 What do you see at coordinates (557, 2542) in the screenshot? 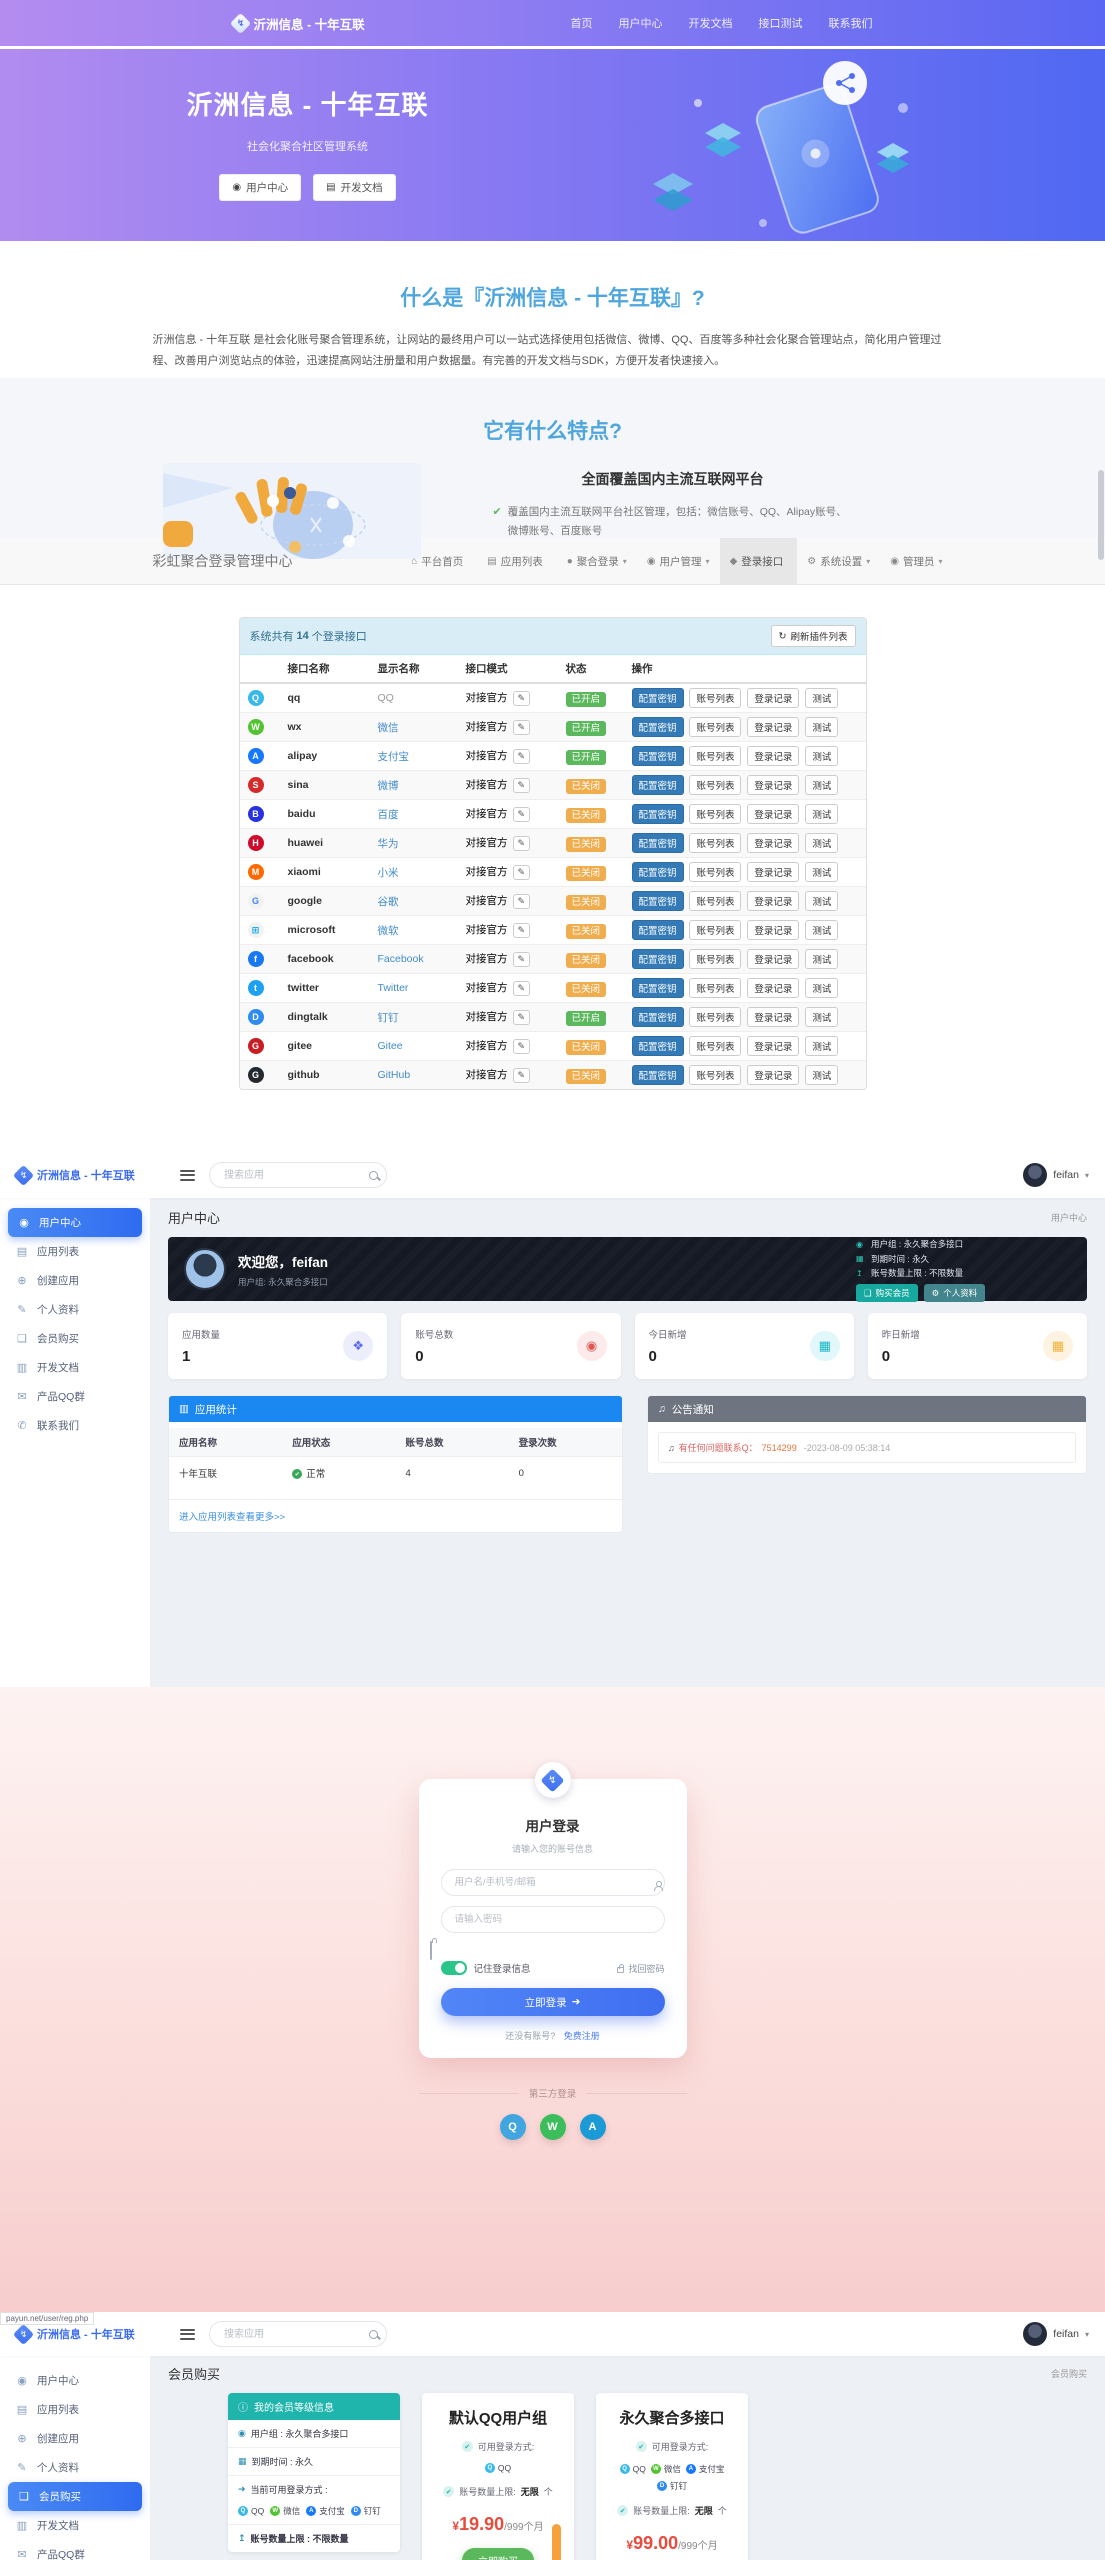
I see `floating-exclamation-widget` at bounding box center [557, 2542].